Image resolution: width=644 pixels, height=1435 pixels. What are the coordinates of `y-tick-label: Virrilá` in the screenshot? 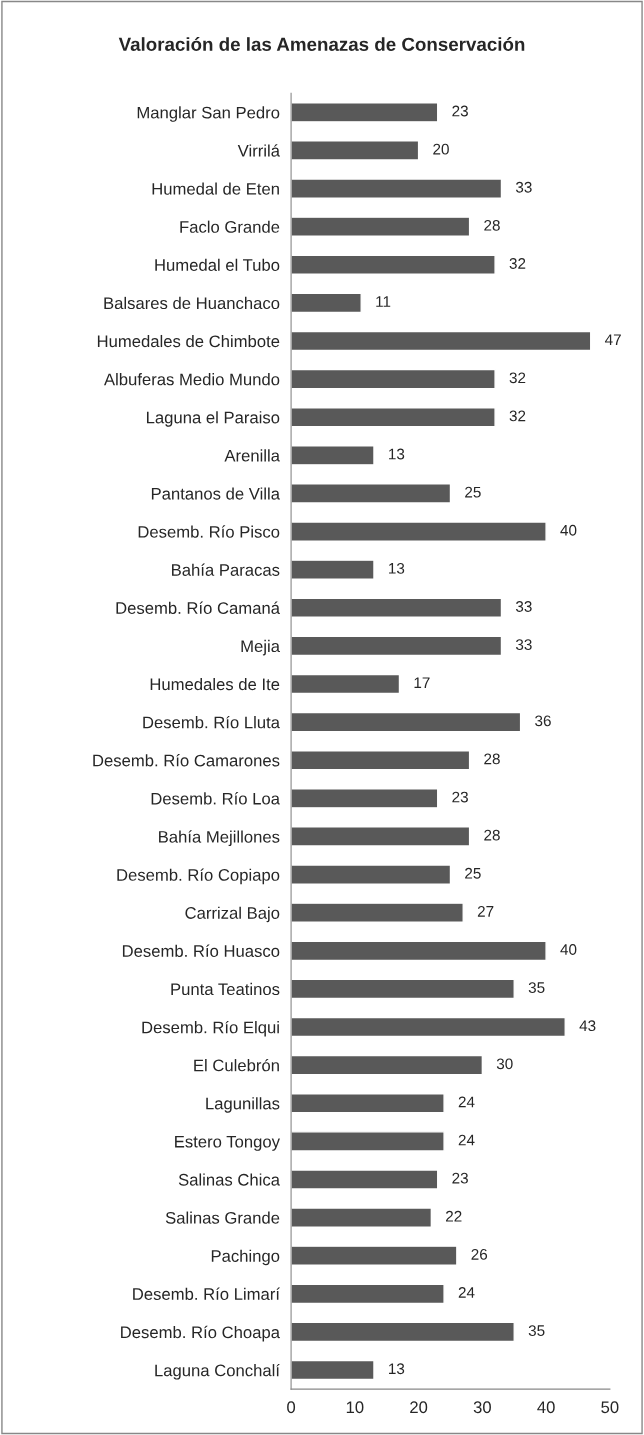 It's located at (258, 150).